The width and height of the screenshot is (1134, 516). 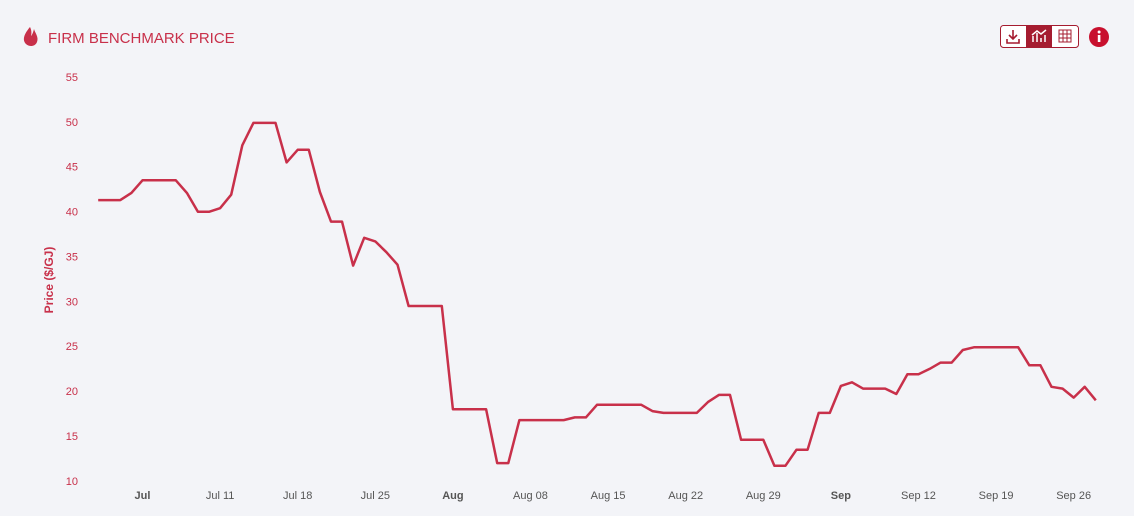 What do you see at coordinates (1013, 37) in the screenshot?
I see `download-button` at bounding box center [1013, 37].